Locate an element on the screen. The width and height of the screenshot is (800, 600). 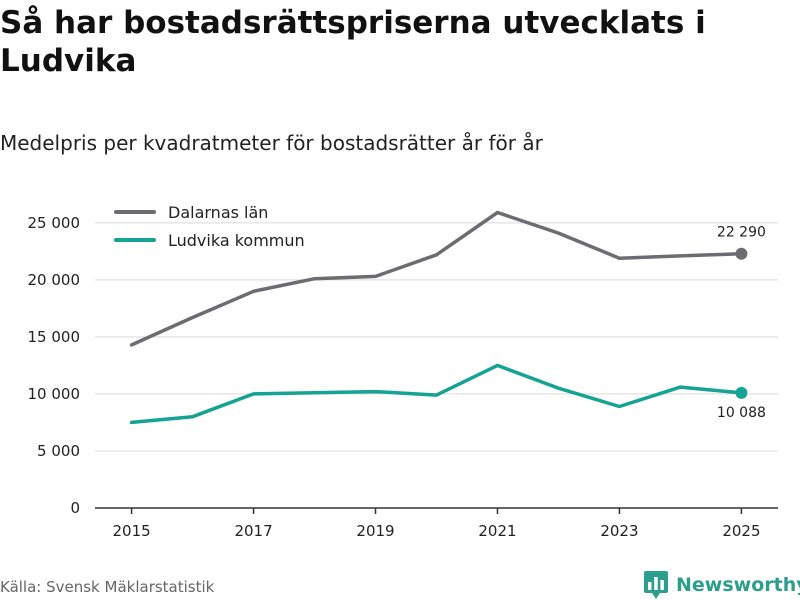
y-tick-label: 0 is located at coordinates (75, 508).